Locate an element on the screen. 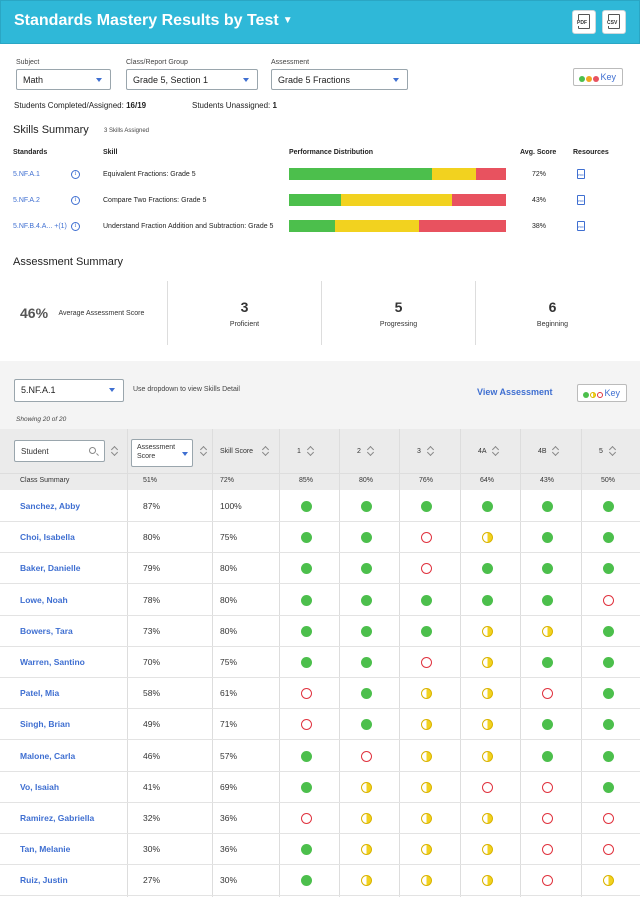 This screenshot has width=640, height=897. item-header: 1 is located at coordinates (299, 451).